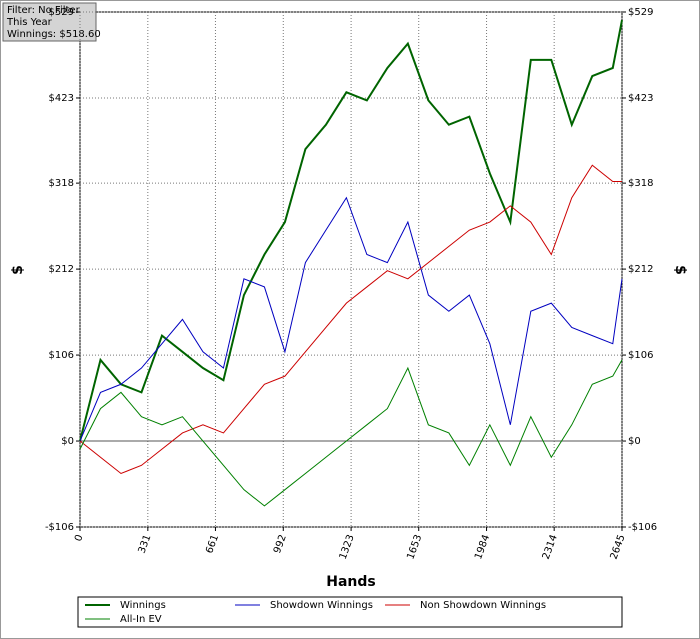  I want to click on legend, so click(350, 612).